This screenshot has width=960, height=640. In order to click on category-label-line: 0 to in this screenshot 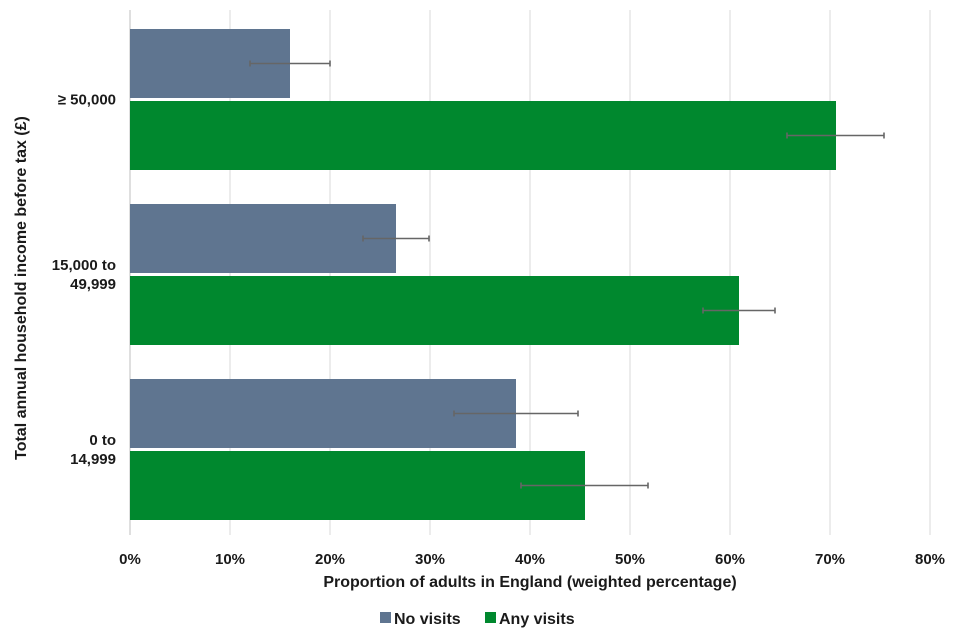, I will do `click(102, 440)`.